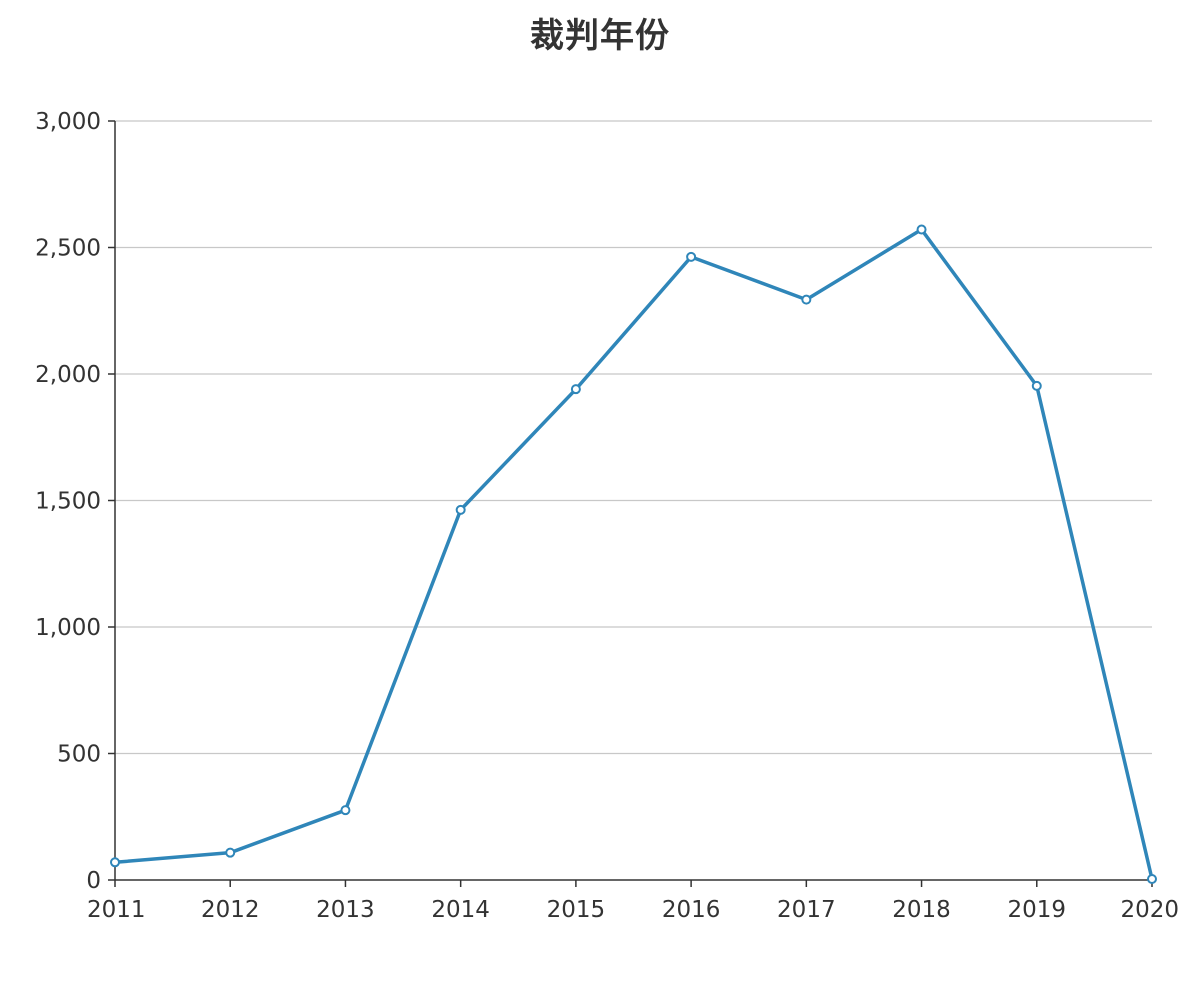  I want to click on y-tick-label: 1,000, so click(68, 628).